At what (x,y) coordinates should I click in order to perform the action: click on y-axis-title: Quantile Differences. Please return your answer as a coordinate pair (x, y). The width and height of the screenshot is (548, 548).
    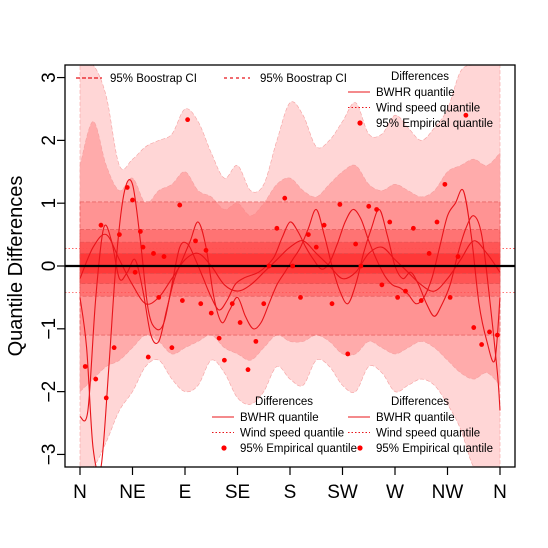
    Looking at the image, I should click on (16, 266).